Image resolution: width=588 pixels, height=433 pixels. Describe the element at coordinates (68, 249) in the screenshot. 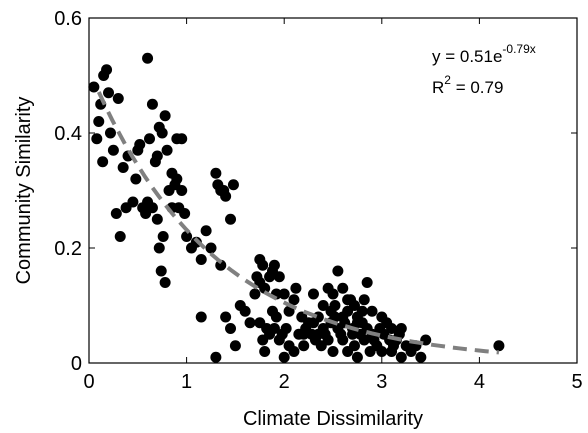

I see `y-tick-label: 0.2` at that location.